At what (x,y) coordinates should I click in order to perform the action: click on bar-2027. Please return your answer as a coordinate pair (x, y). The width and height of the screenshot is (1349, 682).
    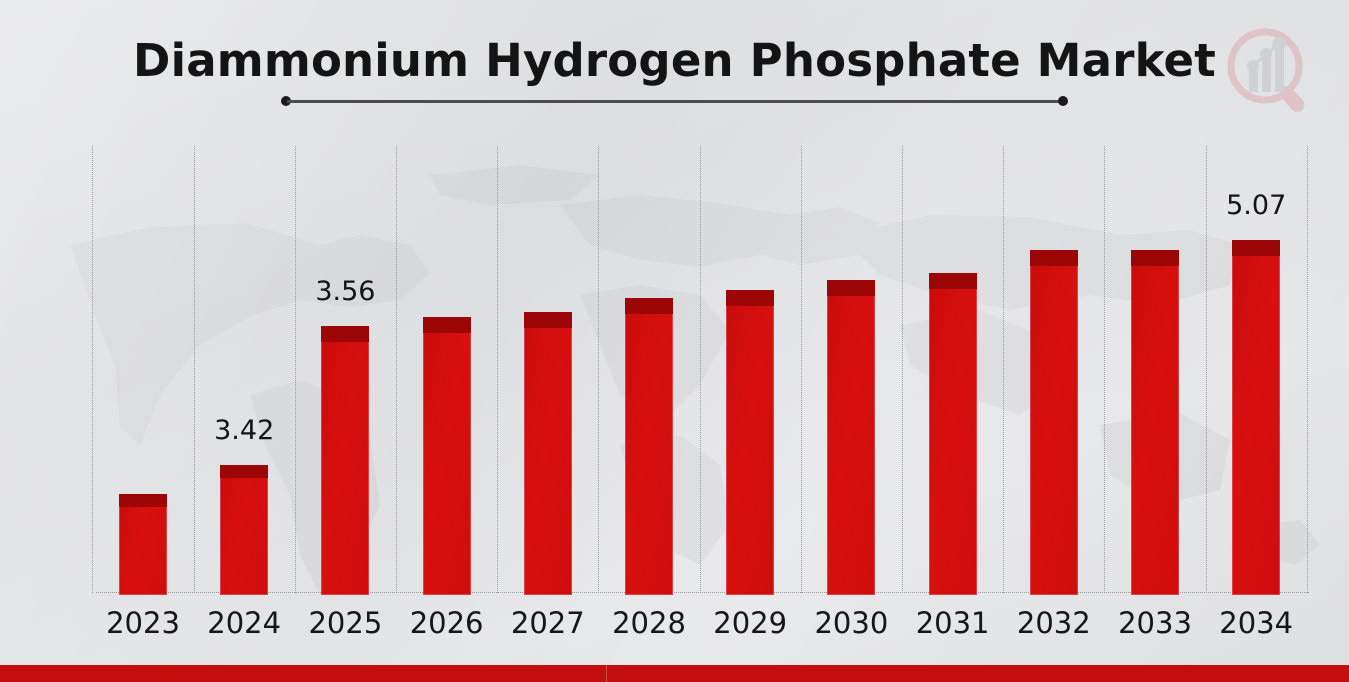
    Looking at the image, I should click on (547, 453).